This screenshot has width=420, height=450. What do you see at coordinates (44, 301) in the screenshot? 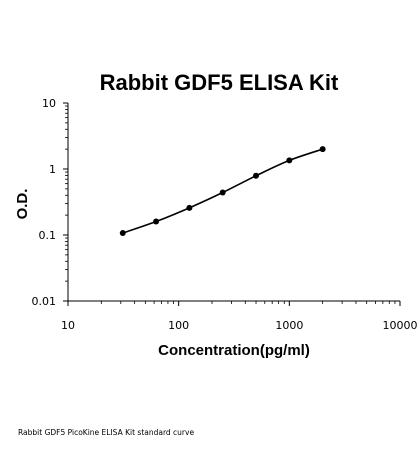
I see `y-tick-label: 0.01` at bounding box center [44, 301].